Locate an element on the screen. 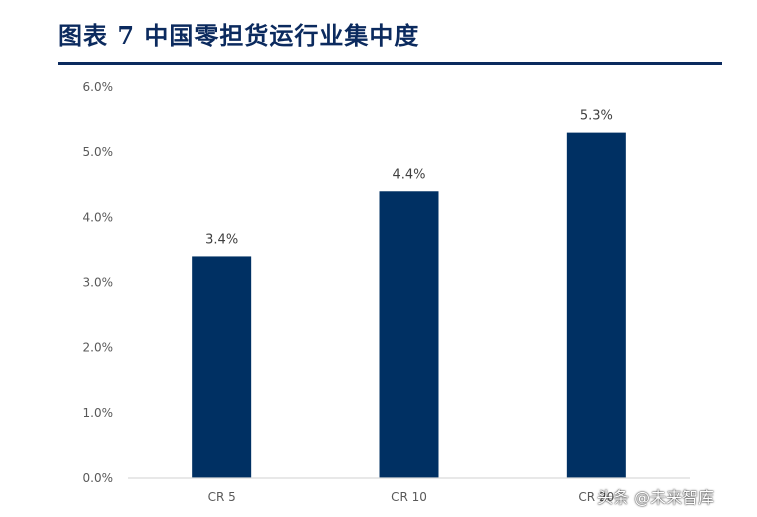 The width and height of the screenshot is (757, 517). y-tick-label: 3.0% is located at coordinates (98, 283).